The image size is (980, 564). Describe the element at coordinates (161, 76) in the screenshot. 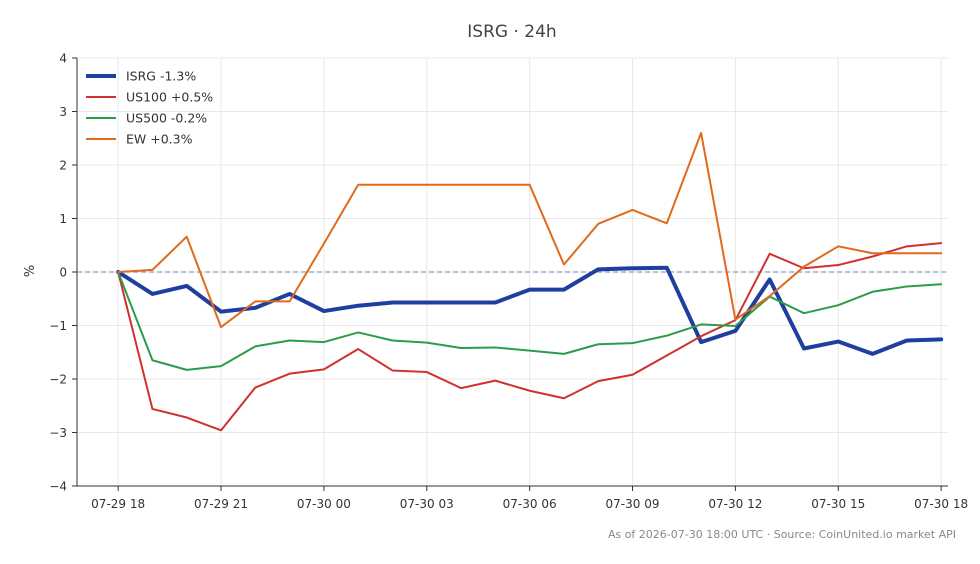

I see `legend-label: ISRG -1.3%` at that location.